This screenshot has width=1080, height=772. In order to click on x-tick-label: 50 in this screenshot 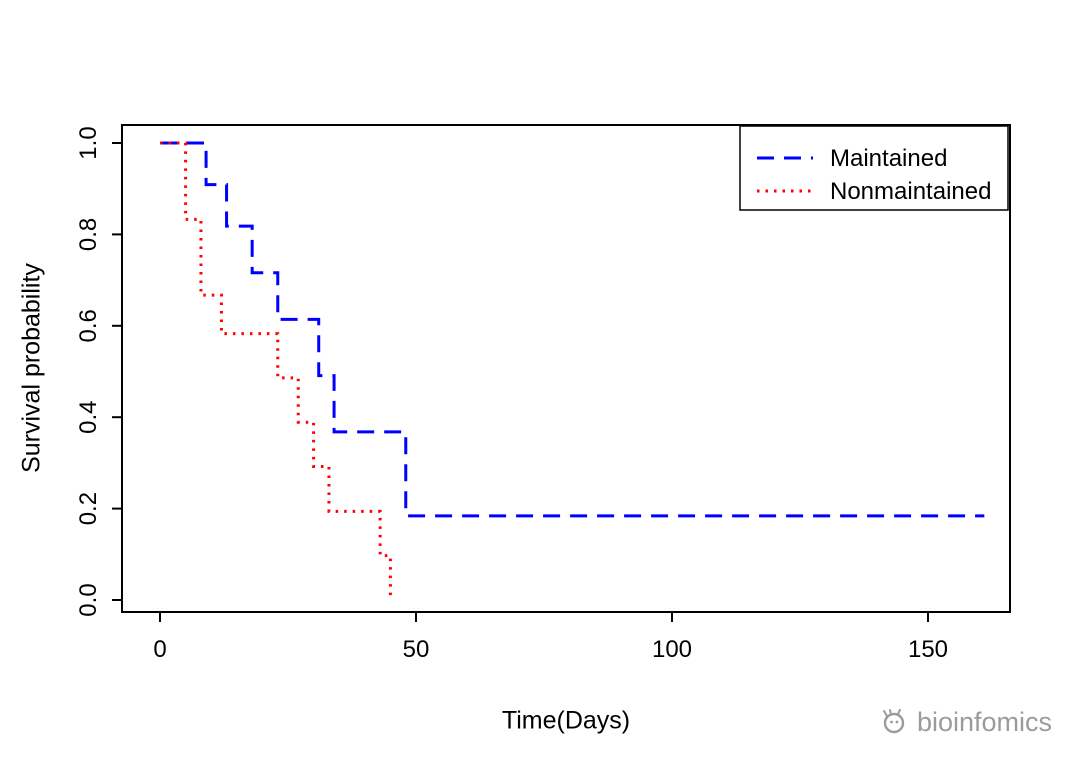, I will do `click(416, 649)`.